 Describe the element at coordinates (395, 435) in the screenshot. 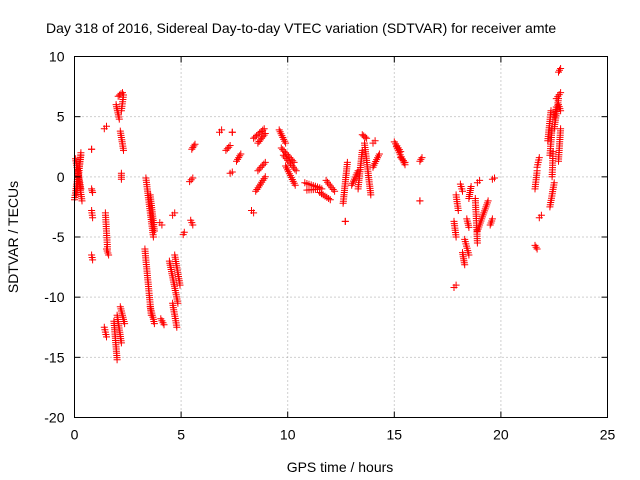

I see `x-tick-label: 15` at that location.